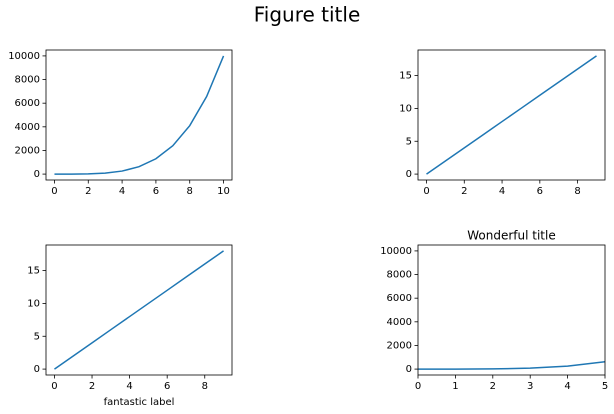 The height and width of the screenshot is (414, 614). I want to click on x-tick-label: 1, so click(455, 386).